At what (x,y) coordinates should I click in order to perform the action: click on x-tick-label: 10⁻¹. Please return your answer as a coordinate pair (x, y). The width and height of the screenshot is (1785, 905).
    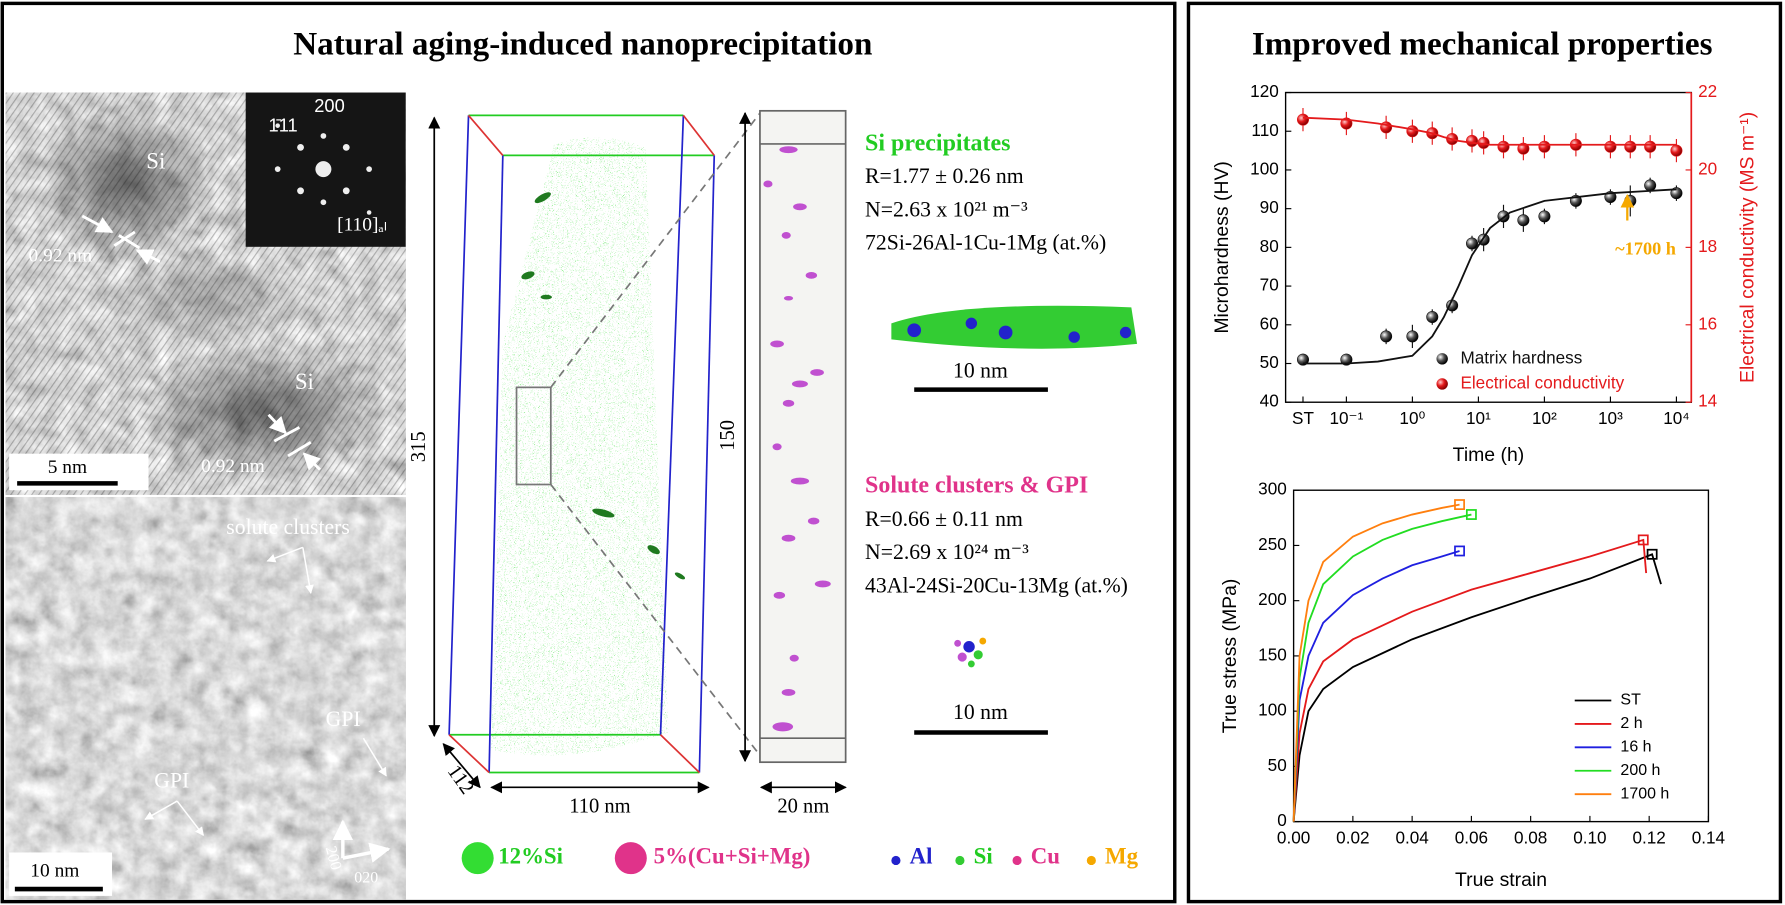
    Looking at the image, I should click on (1346, 418).